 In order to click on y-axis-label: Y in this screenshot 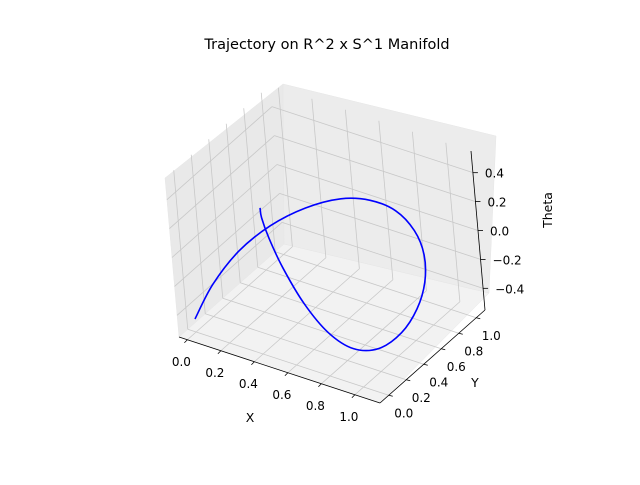, I will do `click(474, 382)`.